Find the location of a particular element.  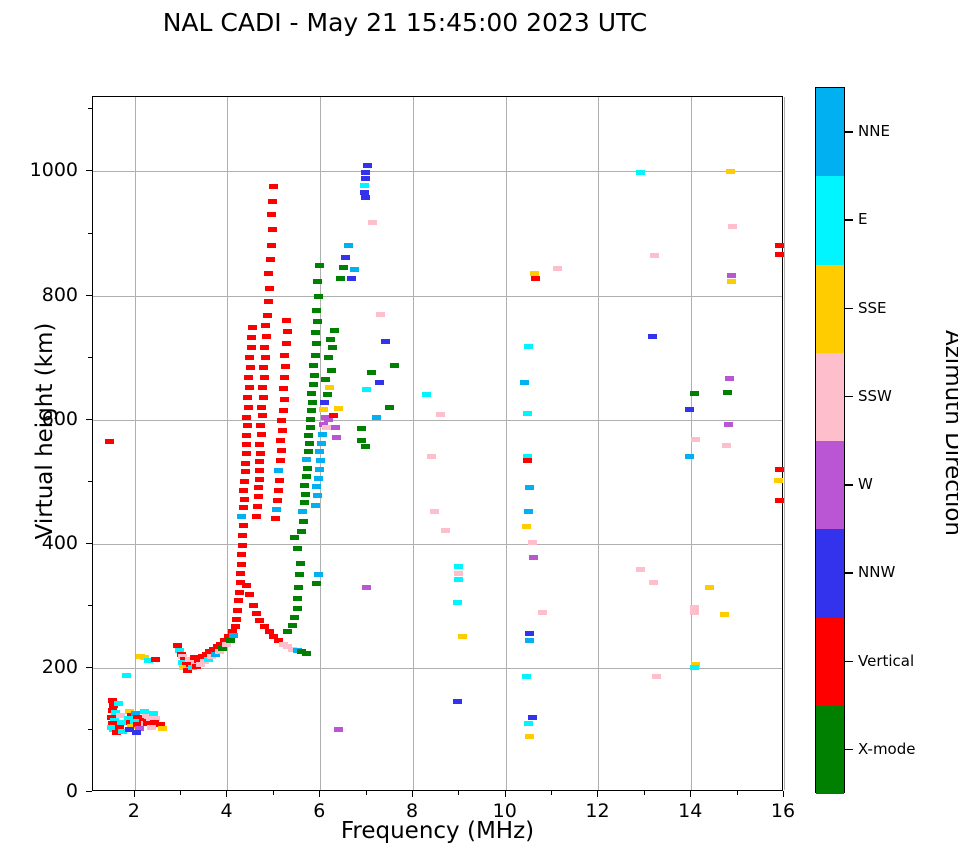

colorbar-label-w: W is located at coordinates (865, 484).